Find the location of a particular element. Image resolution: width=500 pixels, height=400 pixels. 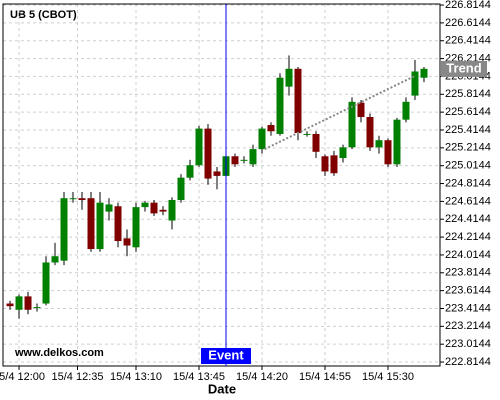

x-tick-label: 15/4 15:30 is located at coordinates (388, 377).